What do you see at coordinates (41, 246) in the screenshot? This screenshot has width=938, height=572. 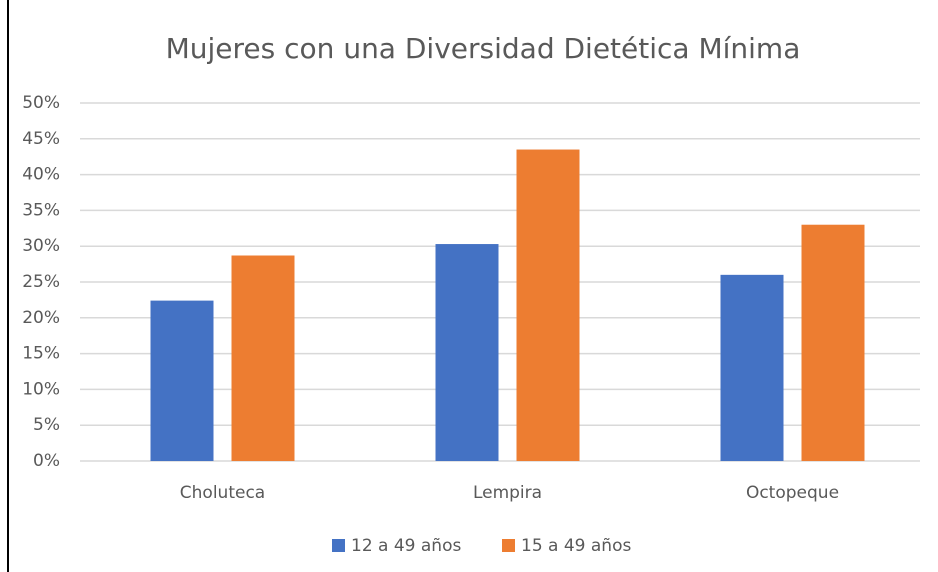 I see `y-tick-label: 30%` at bounding box center [41, 246].